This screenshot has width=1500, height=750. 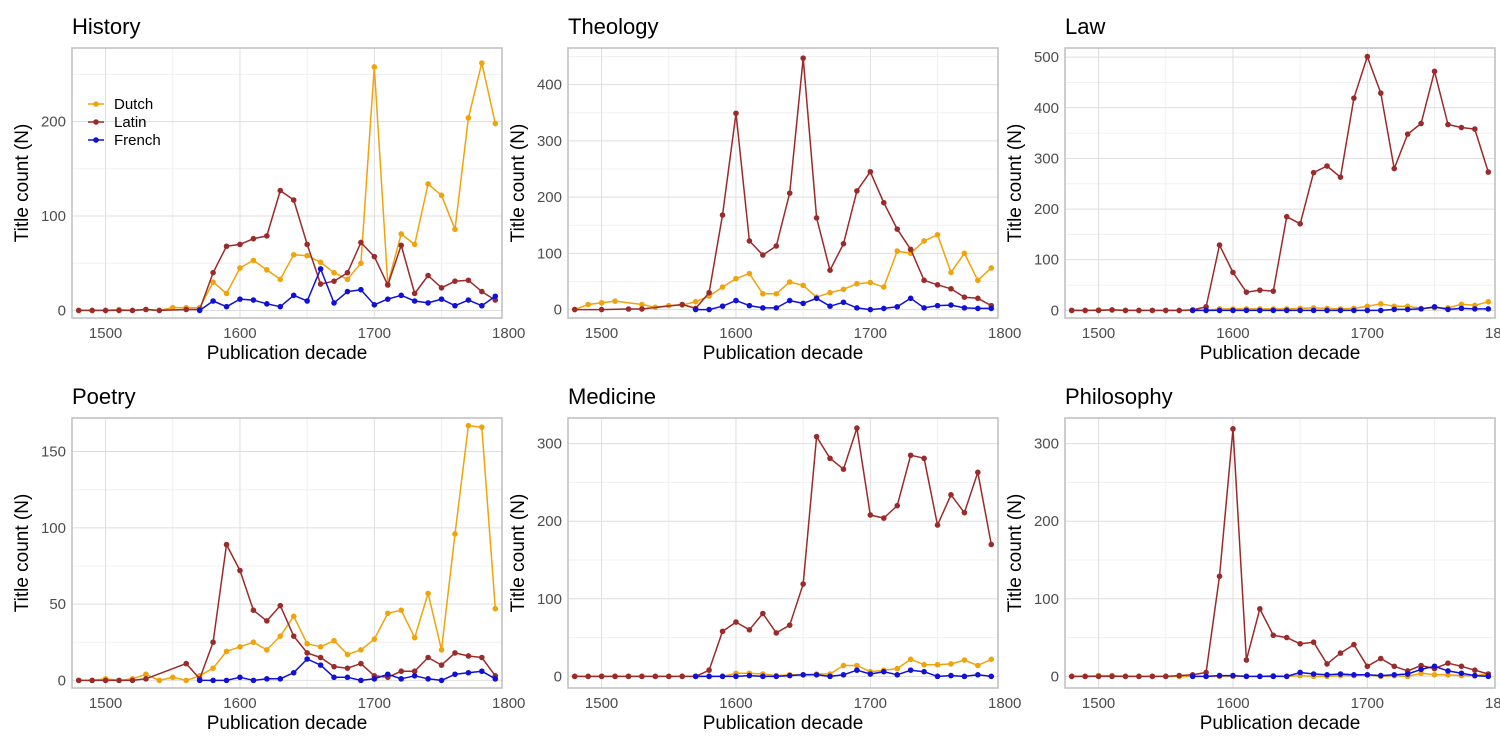 What do you see at coordinates (612, 396) in the screenshot?
I see `panel-title: Medicine` at bounding box center [612, 396].